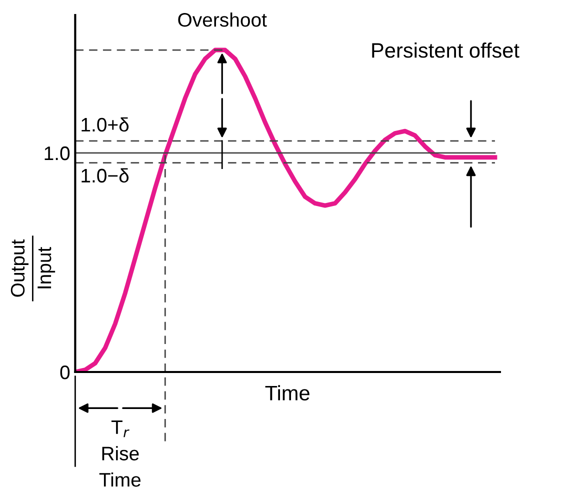 This screenshot has height=501, width=574. What do you see at coordinates (446, 50) in the screenshot?
I see `annotation: Persistent offset` at bounding box center [446, 50].